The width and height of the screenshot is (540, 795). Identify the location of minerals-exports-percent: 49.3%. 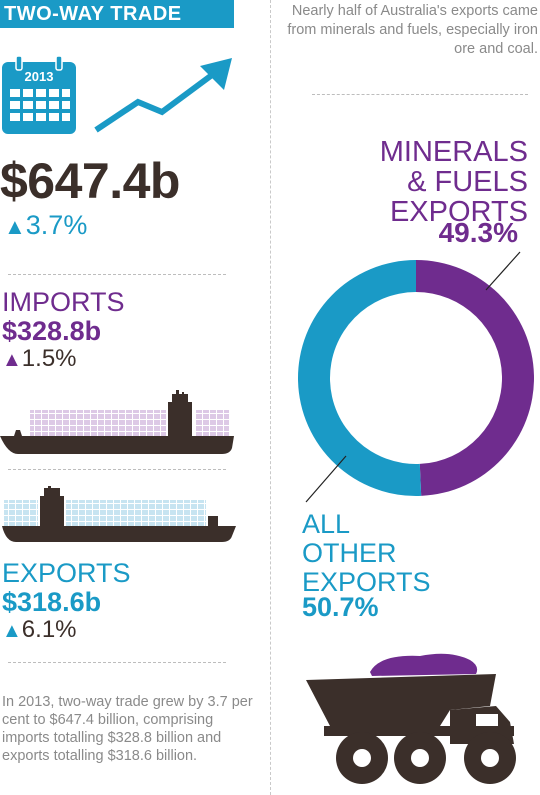
(478, 232).